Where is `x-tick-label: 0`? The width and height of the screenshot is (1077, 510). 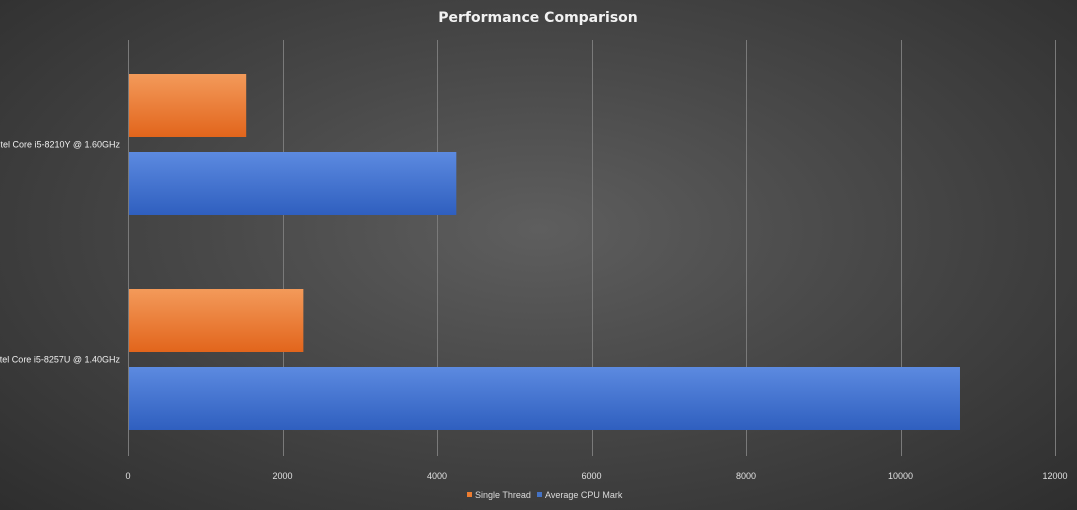
x-tick-label: 0 is located at coordinates (127, 476).